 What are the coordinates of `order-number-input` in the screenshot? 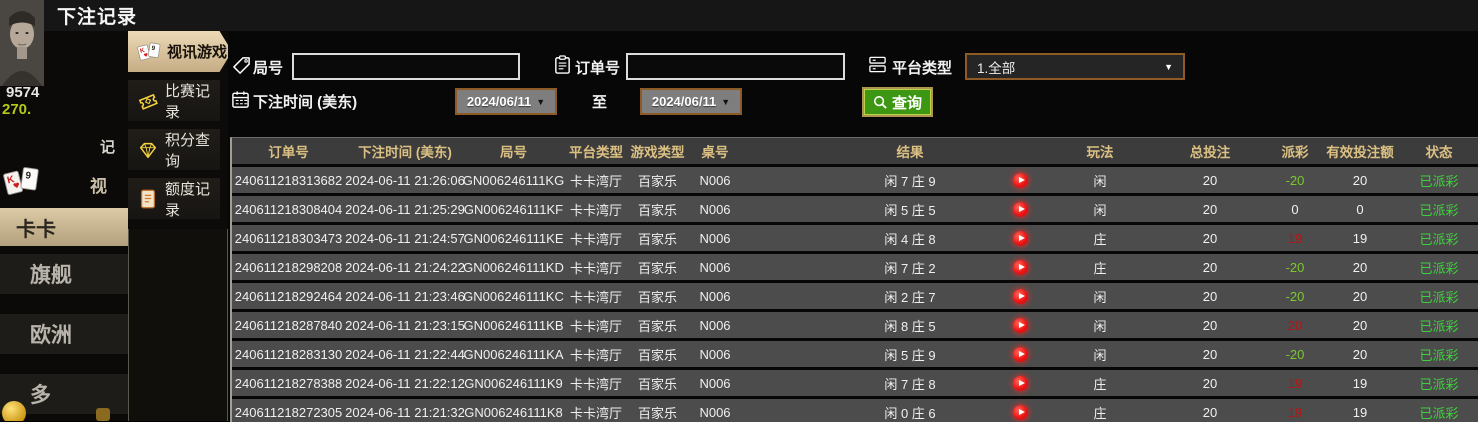 It's located at (735, 66).